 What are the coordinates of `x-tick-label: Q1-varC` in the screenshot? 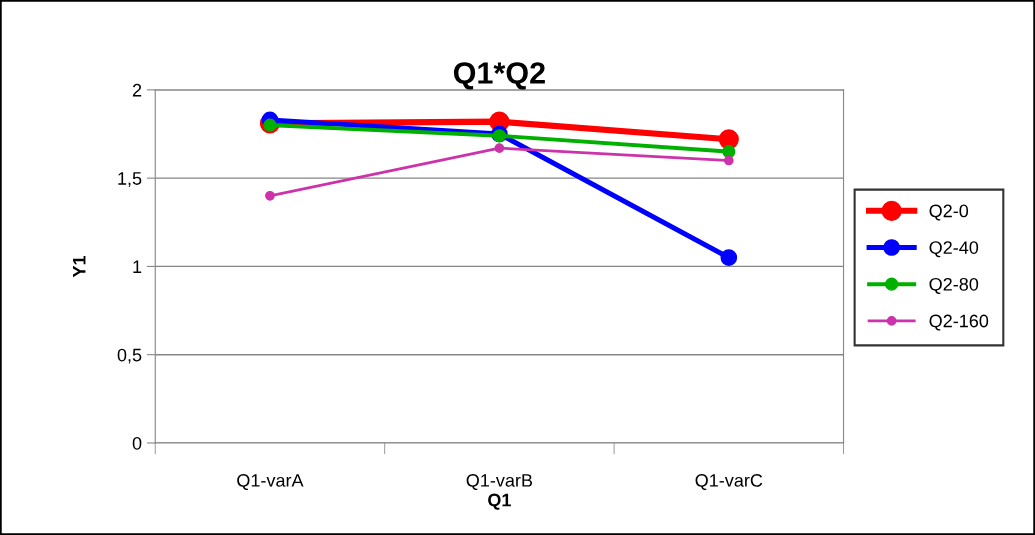 It's located at (729, 482).